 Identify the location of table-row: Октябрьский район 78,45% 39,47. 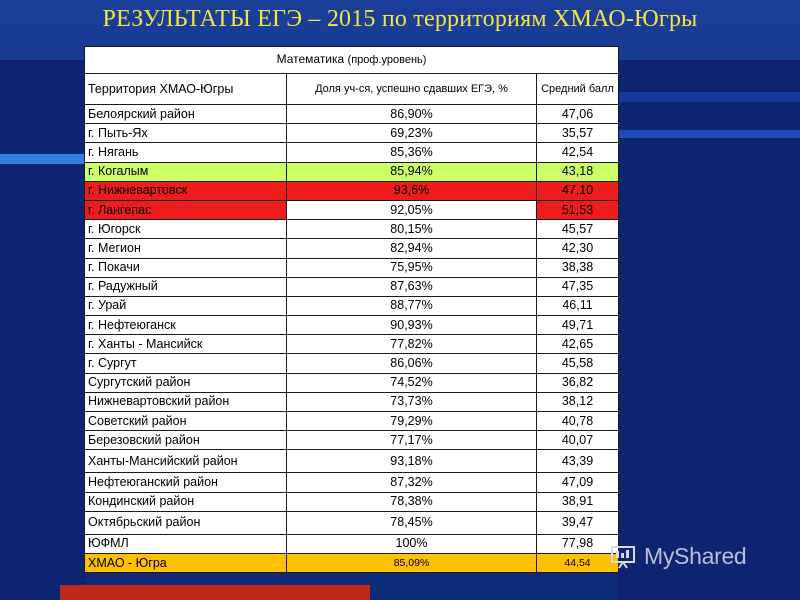
(352, 522).